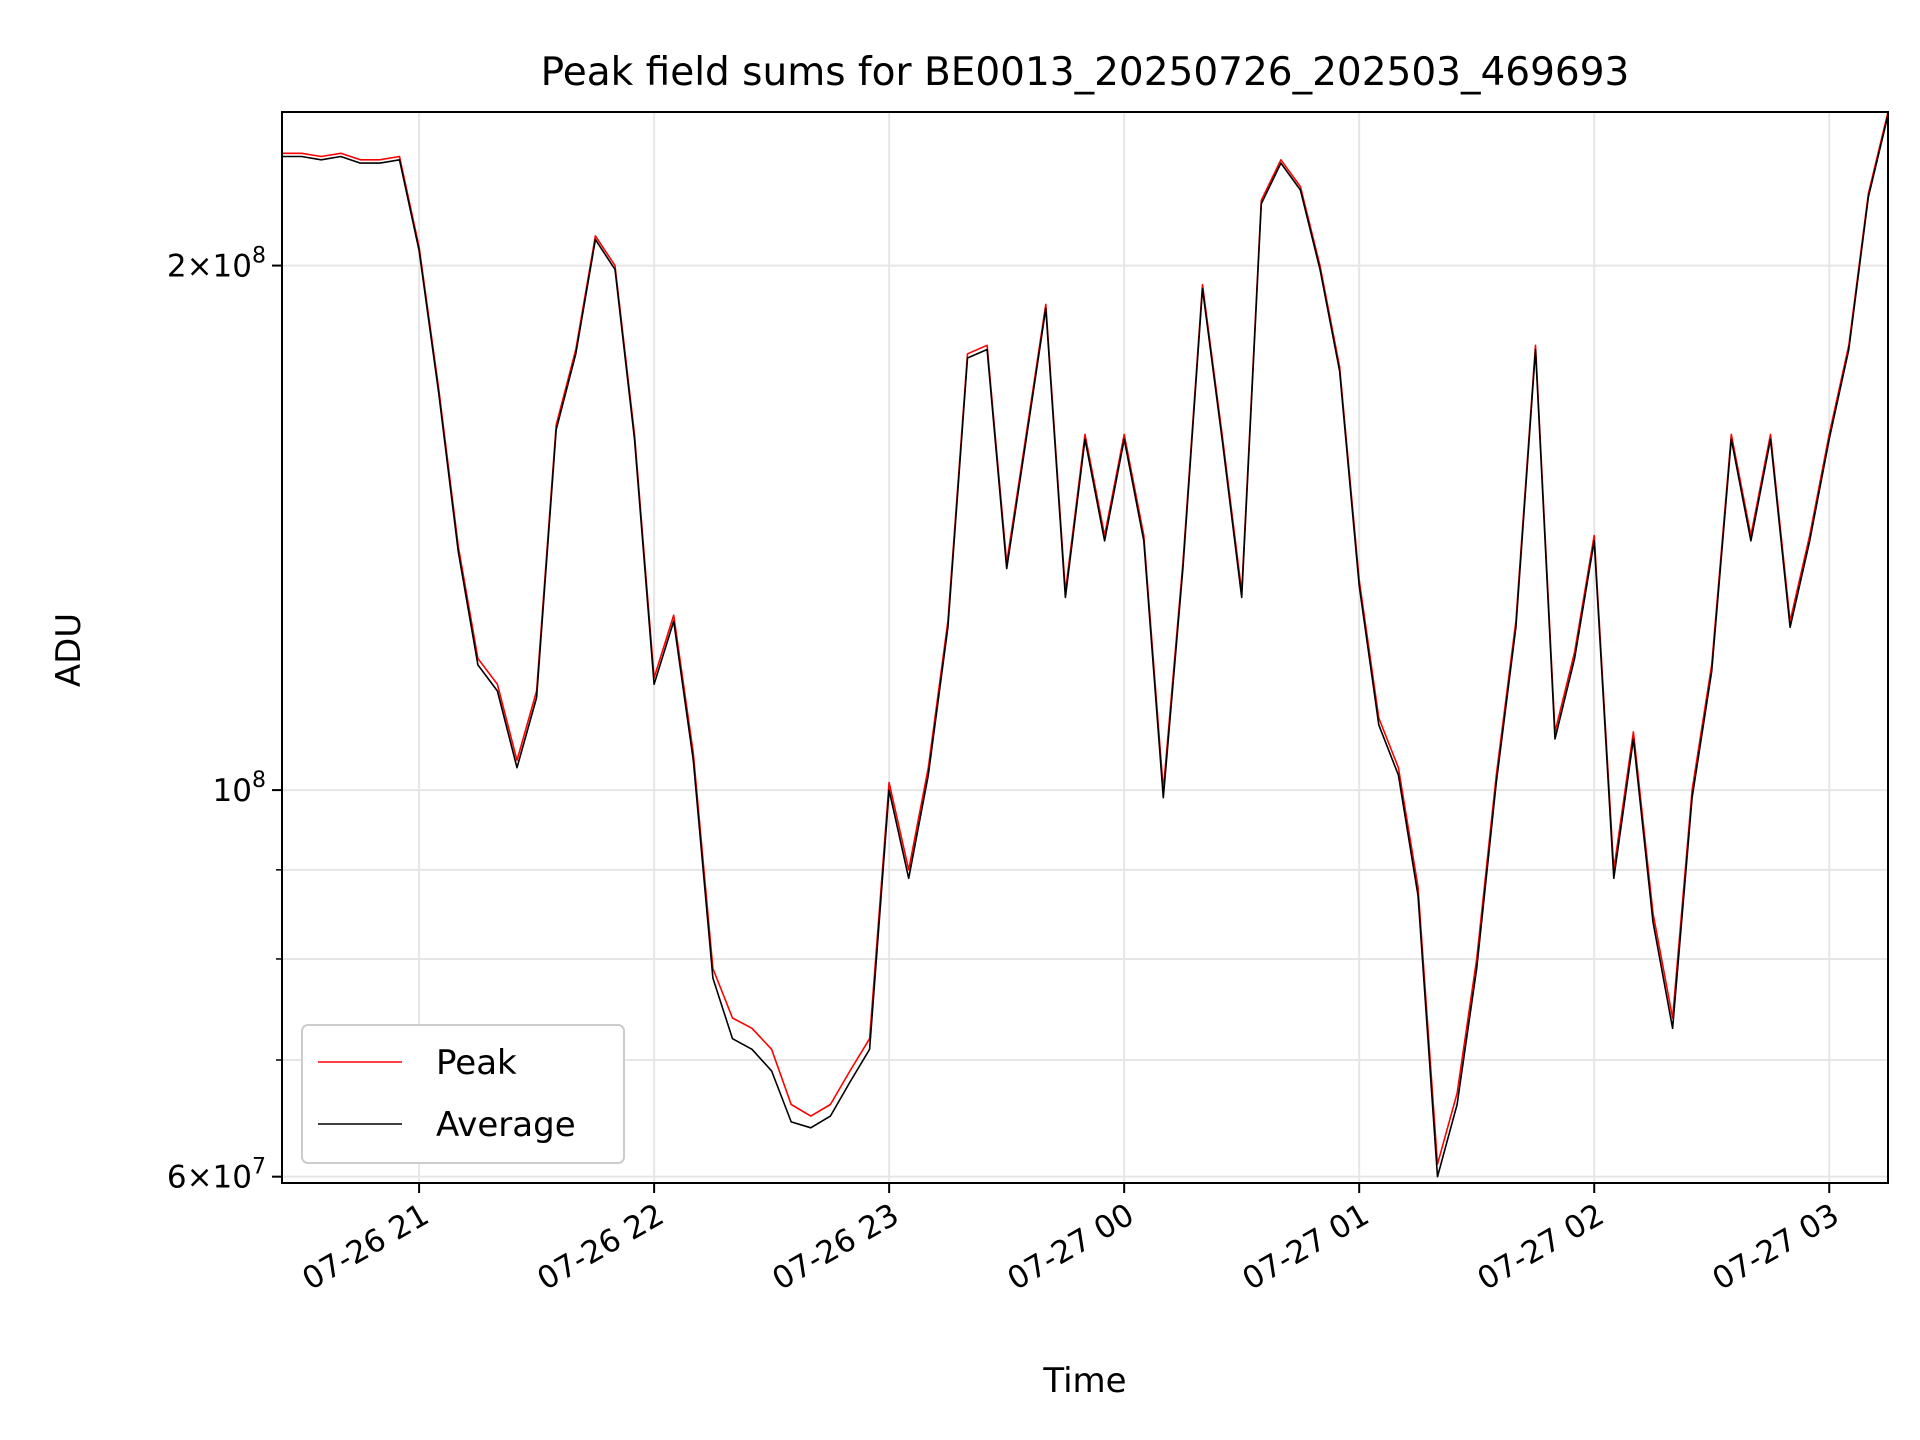  I want to click on x-tick-label: 07-27 02, so click(1541, 1247).